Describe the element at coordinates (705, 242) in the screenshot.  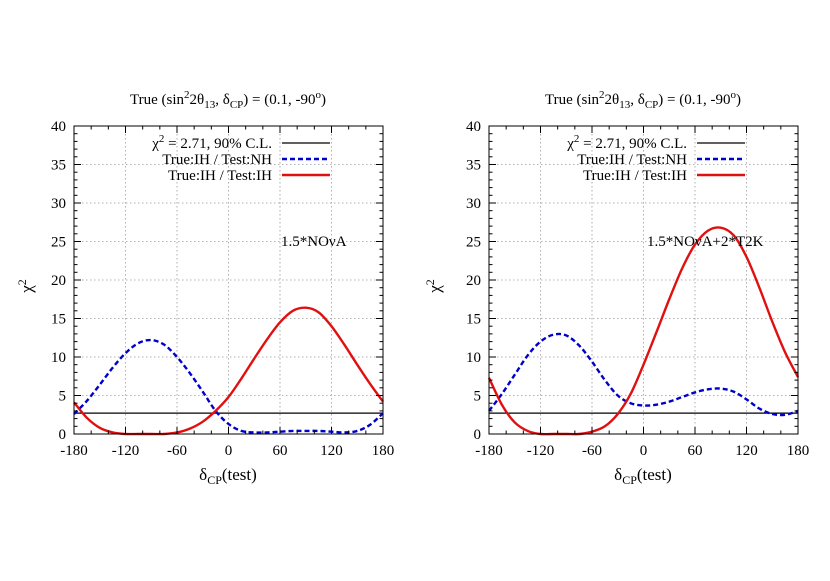
I see `experiment-annotation: 1.5*NOνA+2*T2K` at that location.